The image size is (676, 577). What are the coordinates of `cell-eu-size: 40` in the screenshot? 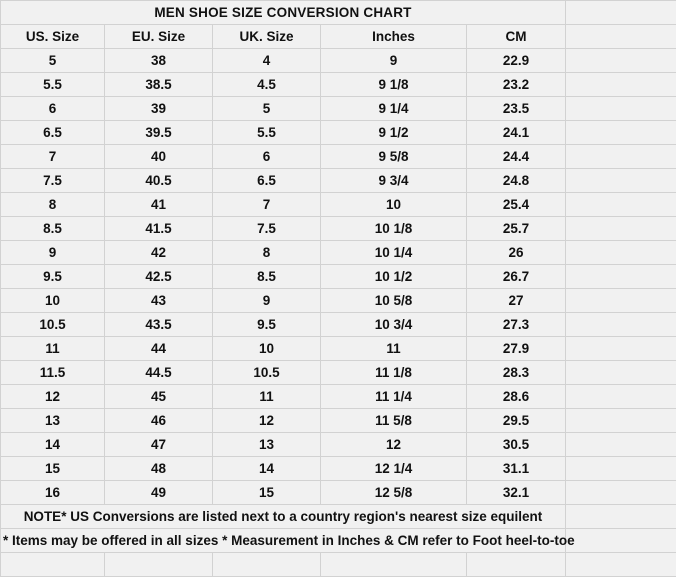 It's located at (159, 157).